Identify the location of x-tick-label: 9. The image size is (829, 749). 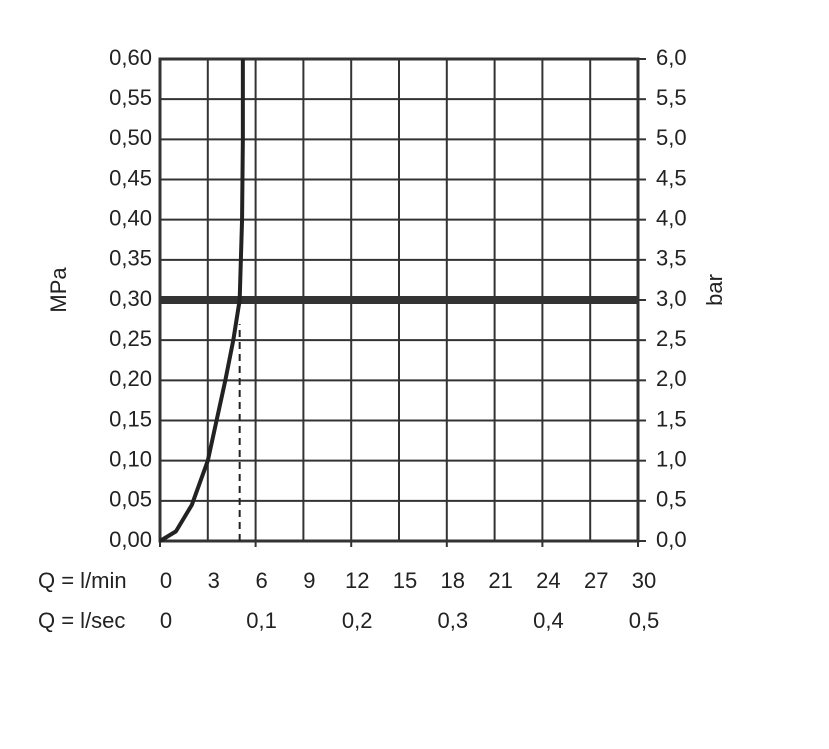
(309, 580).